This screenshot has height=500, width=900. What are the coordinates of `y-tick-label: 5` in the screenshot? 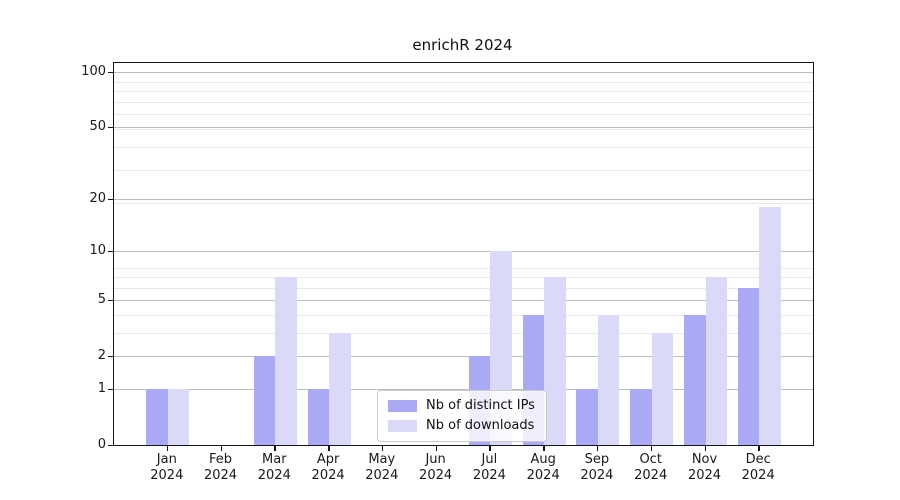 It's located at (101, 299).